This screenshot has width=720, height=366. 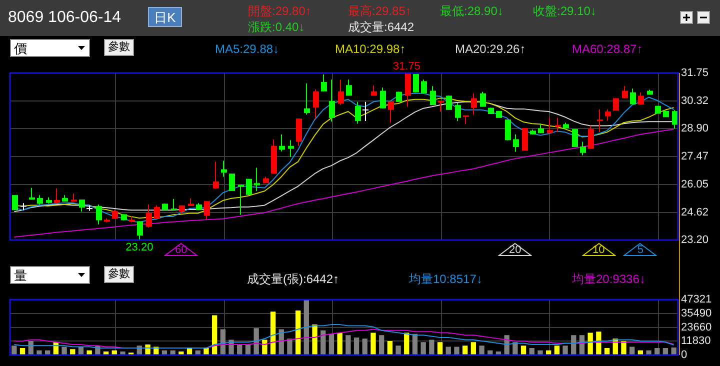 What do you see at coordinates (165, 17) in the screenshot?
I see `button: 日K` at bounding box center [165, 17].